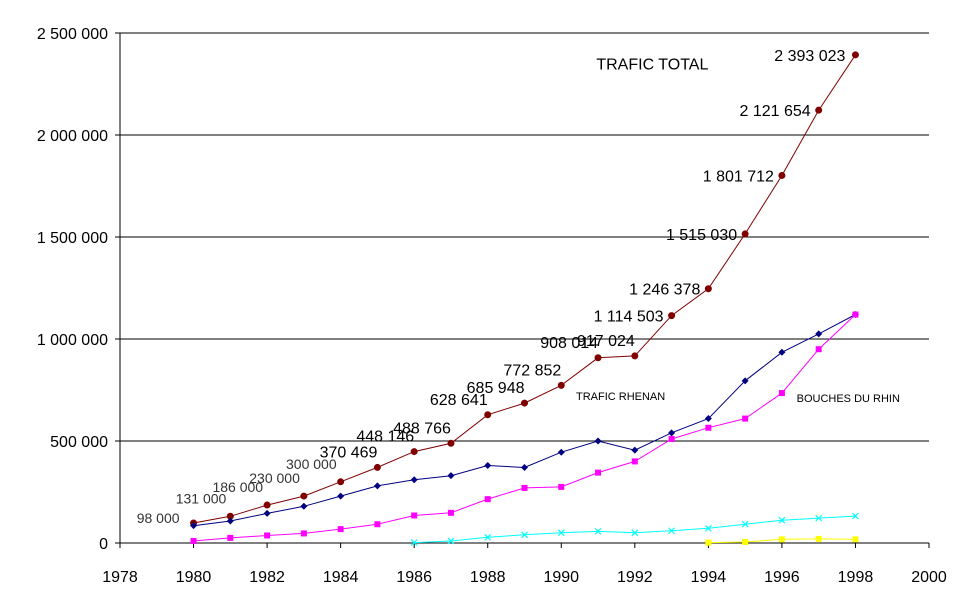 This screenshot has width=970, height=604. Describe the element at coordinates (72, 238) in the screenshot. I see `y-tick-label: 1 500 000` at that location.